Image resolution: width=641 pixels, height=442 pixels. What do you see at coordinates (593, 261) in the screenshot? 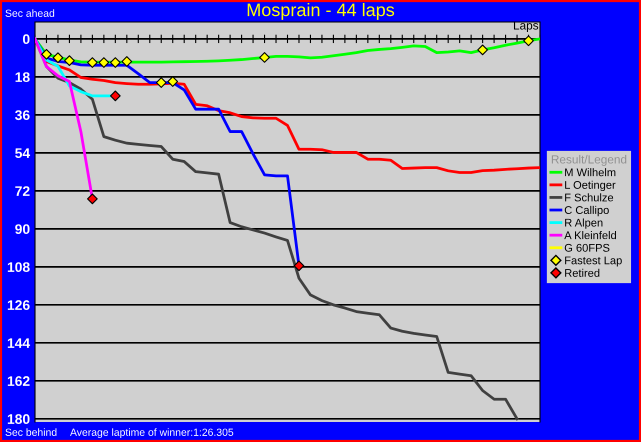
I see `legend-label: Fastest Lap` at bounding box center [593, 261].